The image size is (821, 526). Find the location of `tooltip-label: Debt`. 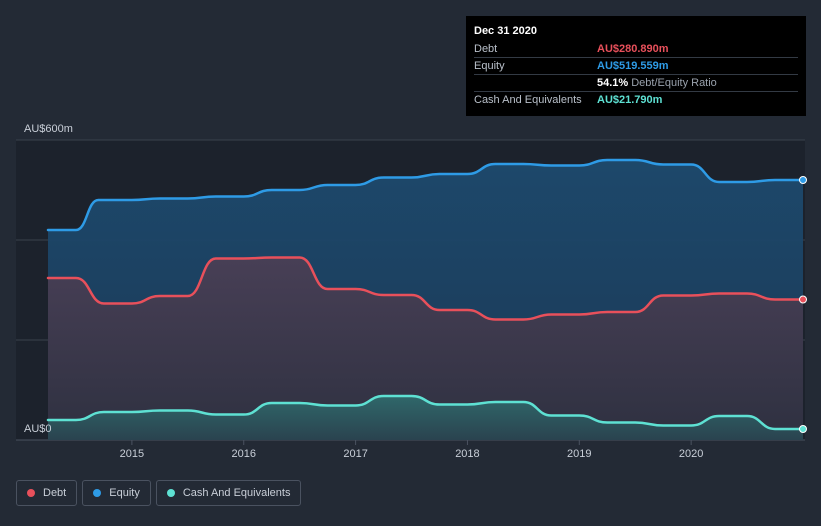

tooltip-label: Debt is located at coordinates (486, 49).